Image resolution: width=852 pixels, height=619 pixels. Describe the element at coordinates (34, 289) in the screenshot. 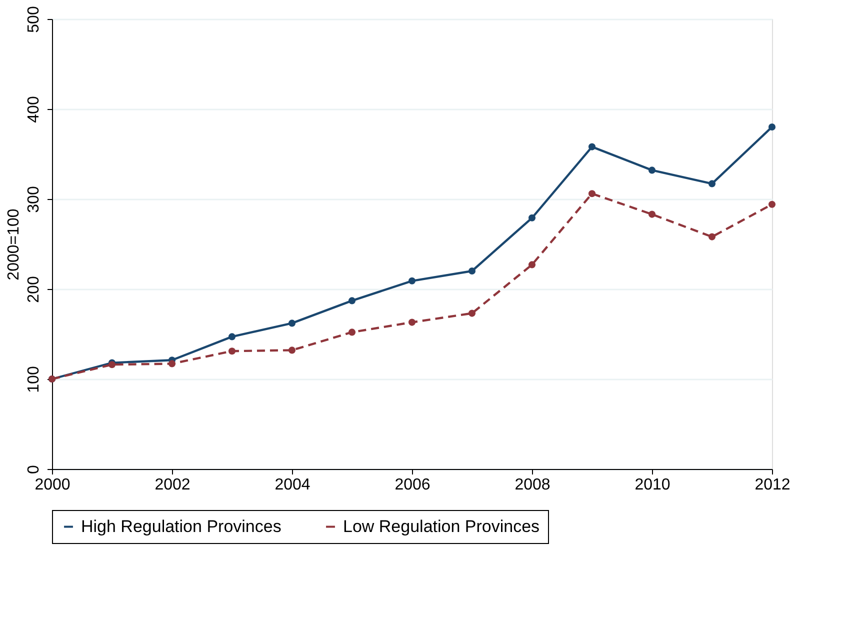

I see `y-tick-label: 200` at that location.